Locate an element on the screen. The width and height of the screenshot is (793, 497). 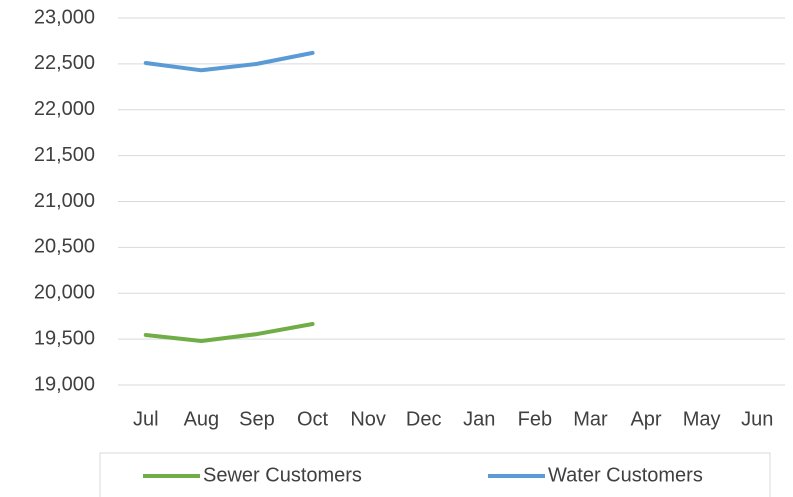
legend-box is located at coordinates (435, 474).